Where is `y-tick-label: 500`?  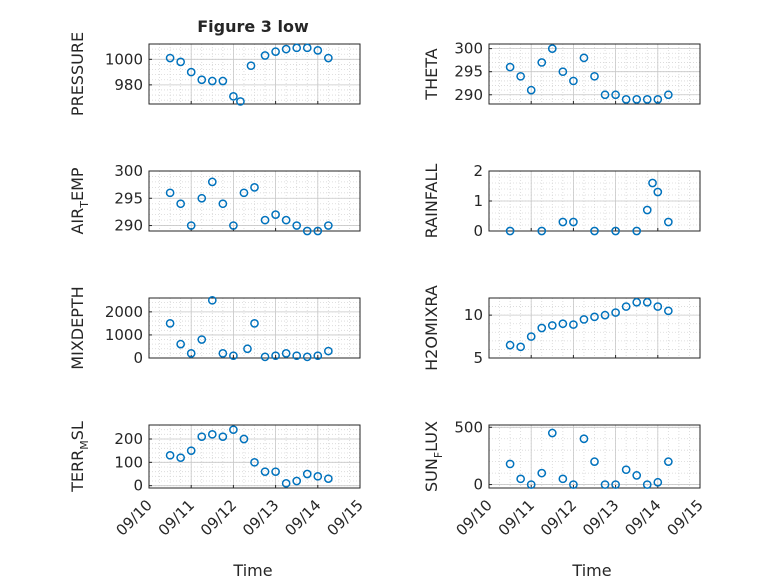
y-tick-label: 500 is located at coordinates (468, 427).